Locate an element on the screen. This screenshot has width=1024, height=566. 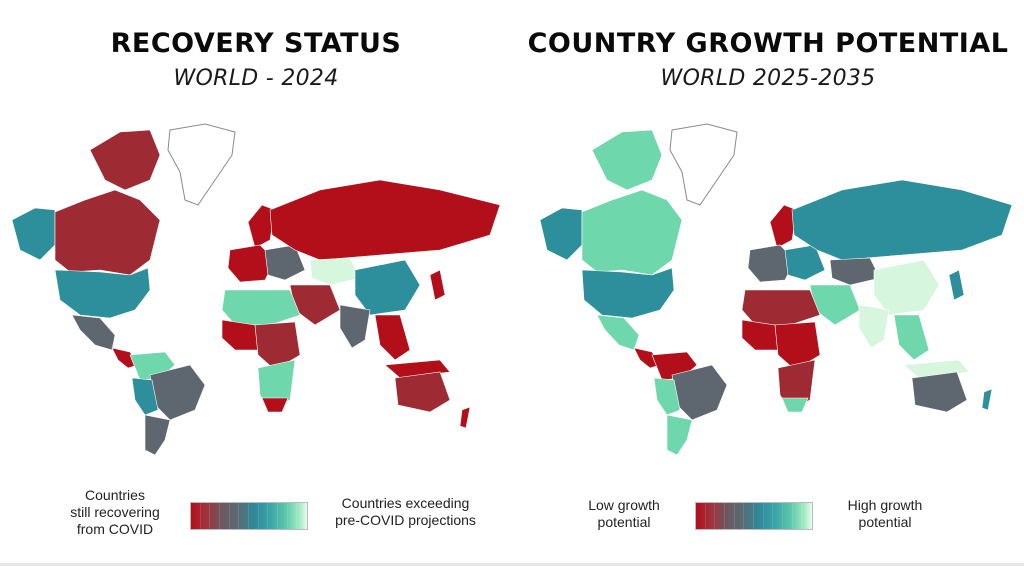
recovery-status-title: RECOVERY STATUS is located at coordinates (256, 43).